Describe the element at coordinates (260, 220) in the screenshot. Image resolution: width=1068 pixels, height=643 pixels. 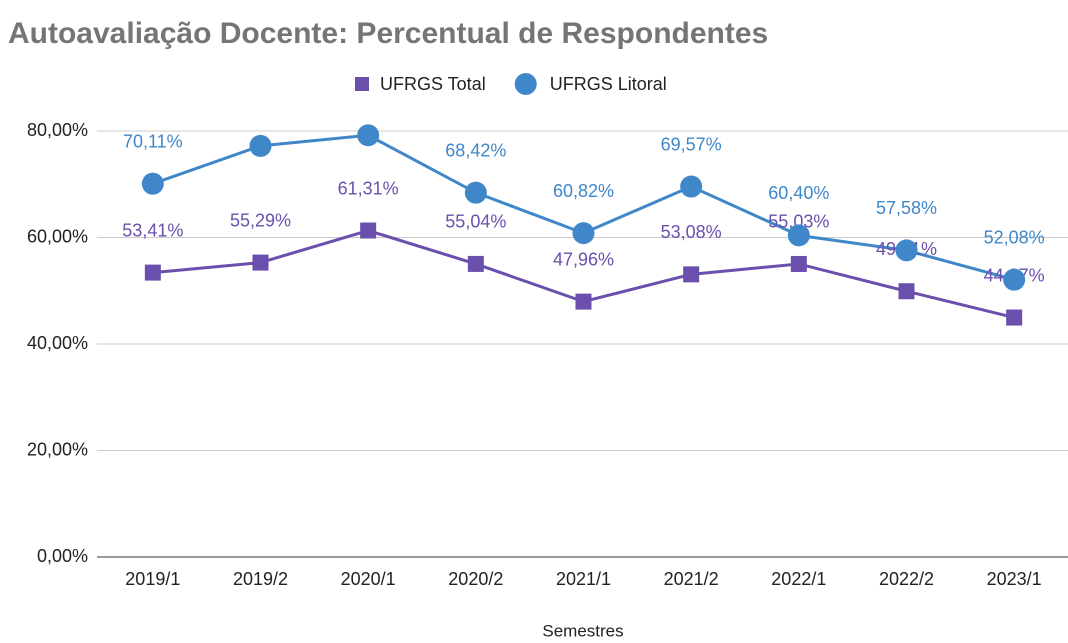
I see `data-label: 55,29%` at that location.